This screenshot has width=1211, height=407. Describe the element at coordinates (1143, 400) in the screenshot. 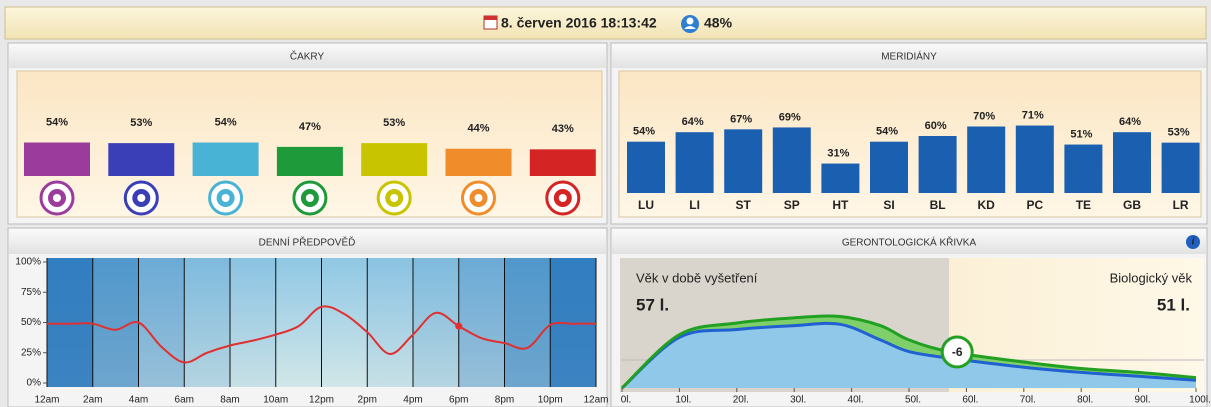

I see `x-tick-label: 90l.` at that location.